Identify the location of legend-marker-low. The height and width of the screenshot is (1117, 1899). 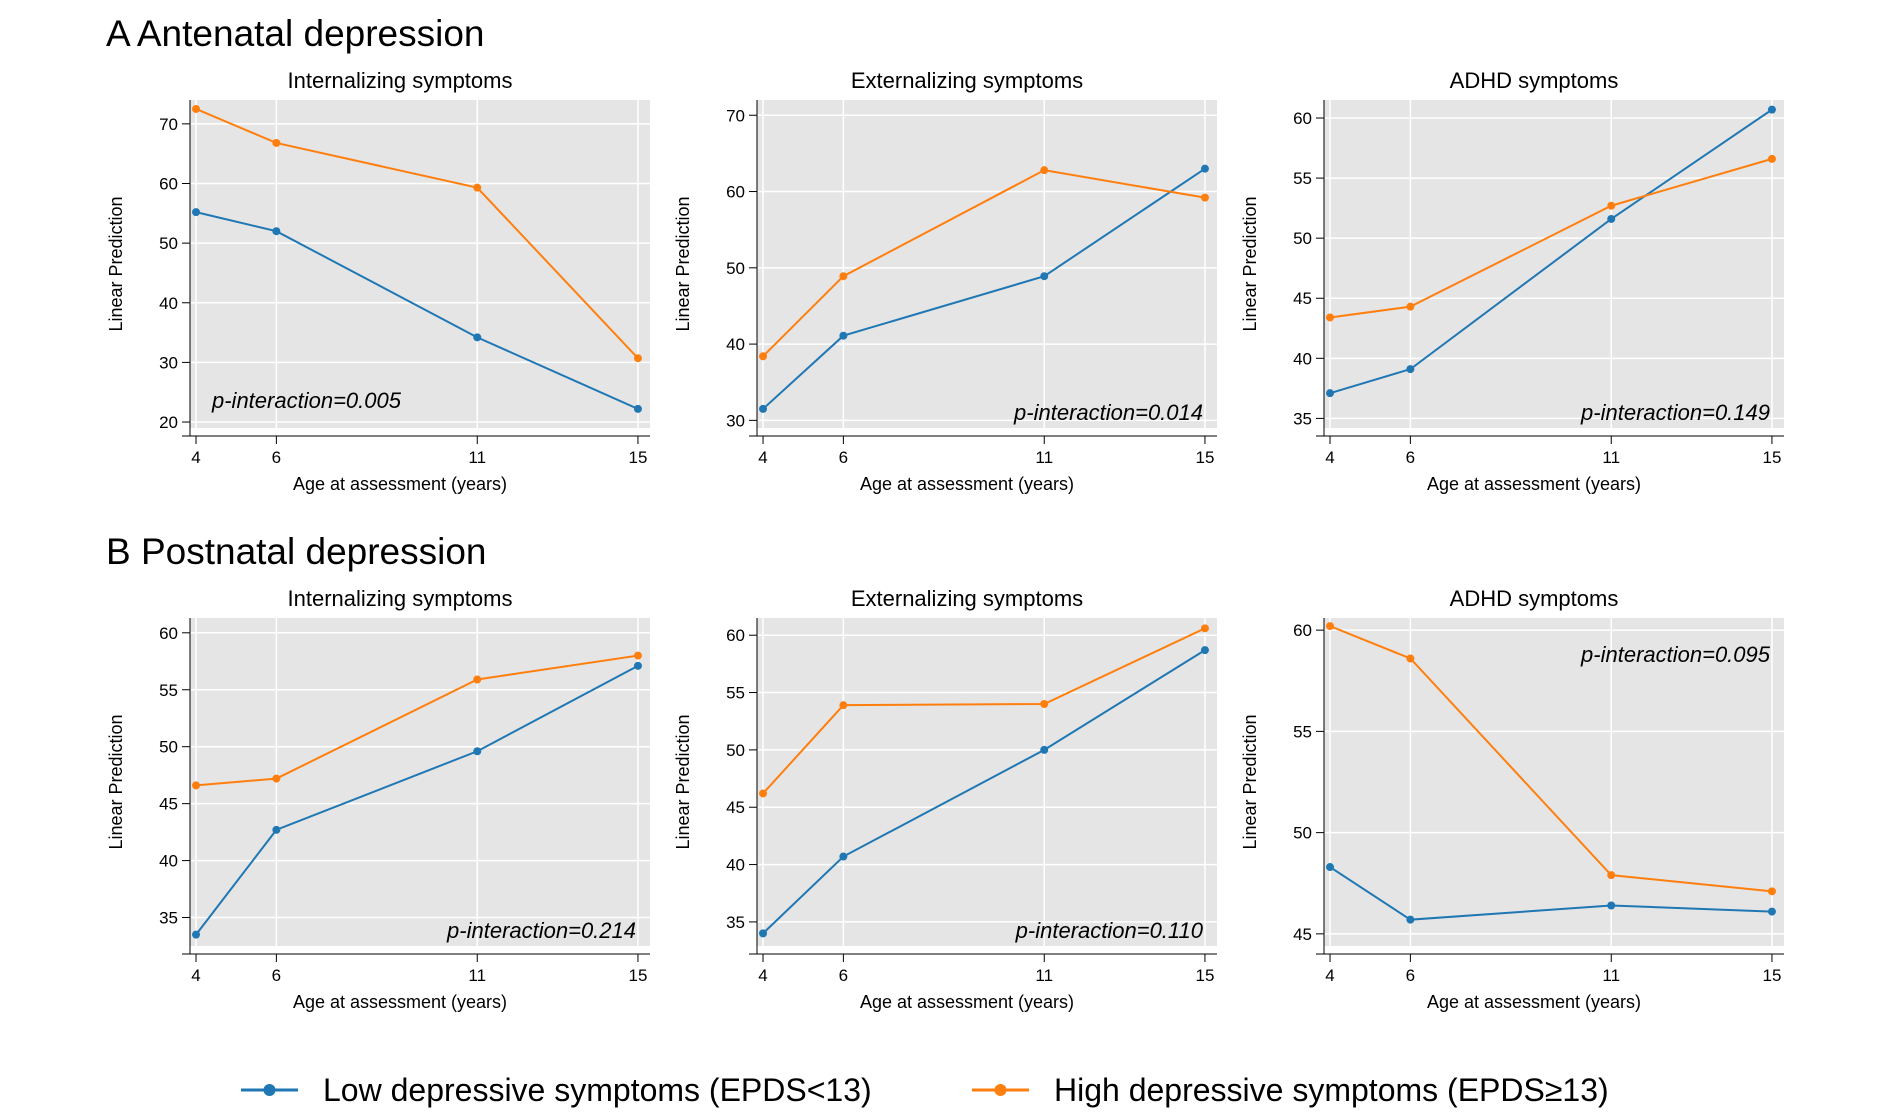
(269, 1090).